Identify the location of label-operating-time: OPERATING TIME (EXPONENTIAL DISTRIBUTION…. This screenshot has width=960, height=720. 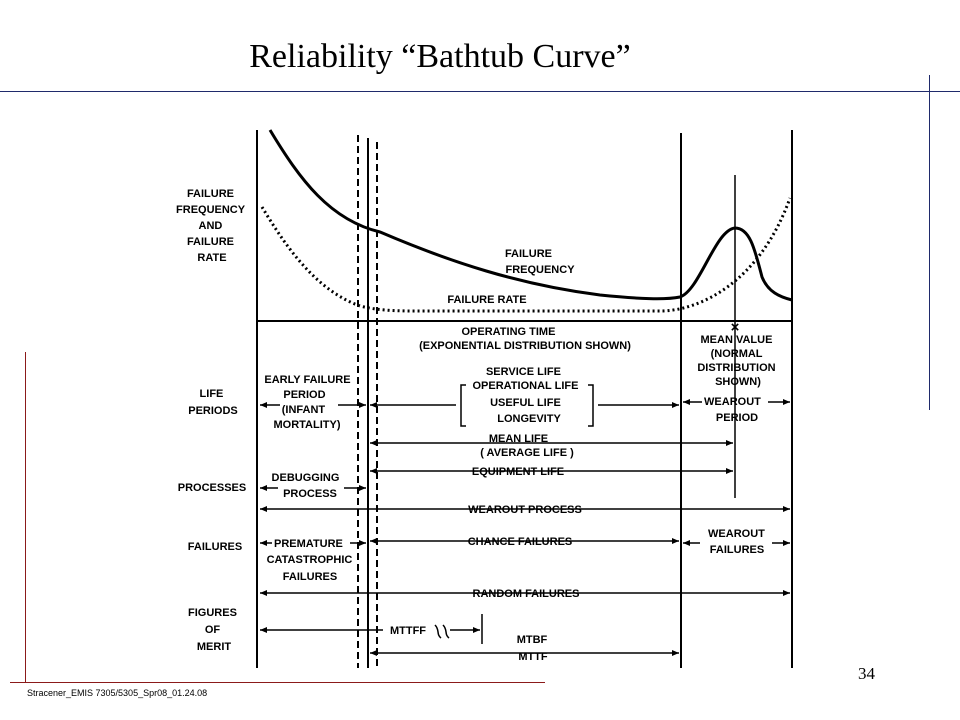
(525, 339).